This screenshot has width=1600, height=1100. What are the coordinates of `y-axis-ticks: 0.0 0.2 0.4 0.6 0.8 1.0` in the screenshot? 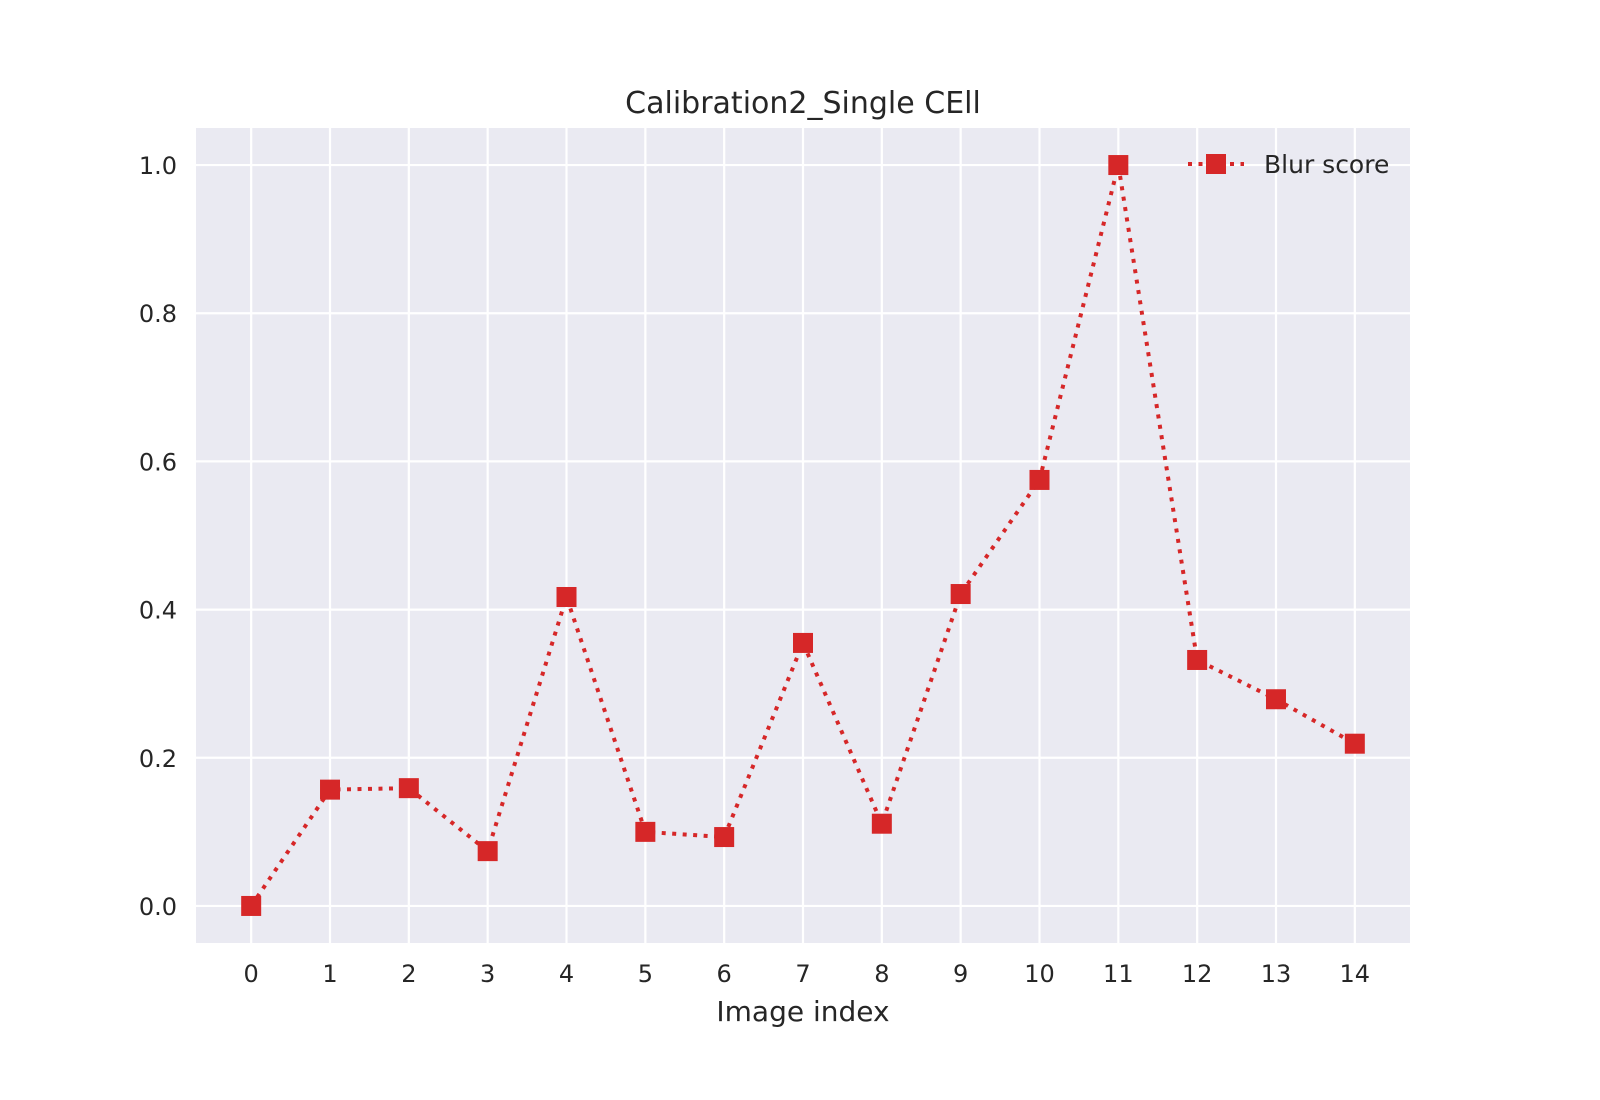 It's located at (158, 536).